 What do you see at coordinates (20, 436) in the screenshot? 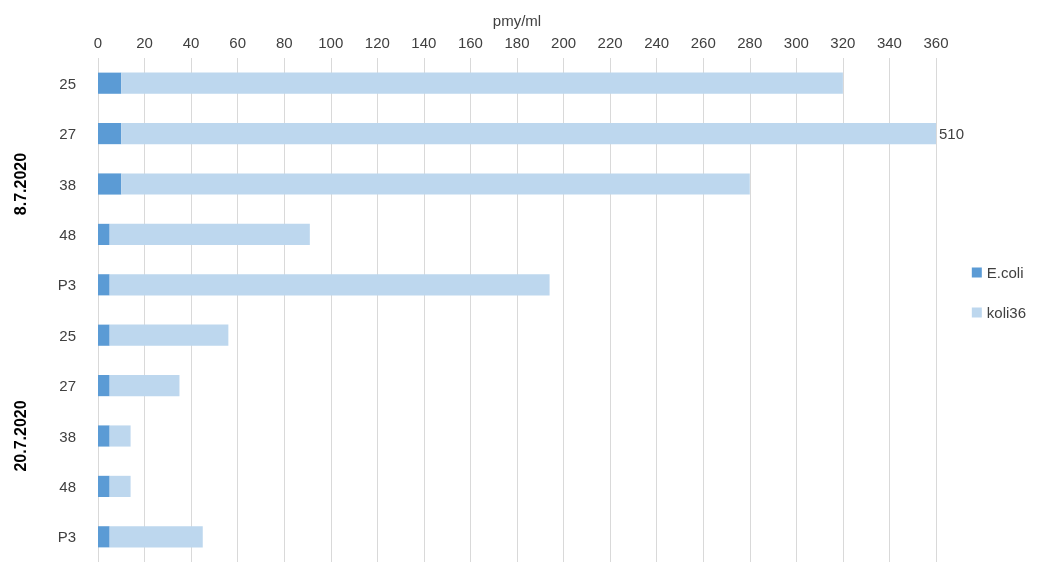
I see `text: 20.7.2020` at bounding box center [20, 436].